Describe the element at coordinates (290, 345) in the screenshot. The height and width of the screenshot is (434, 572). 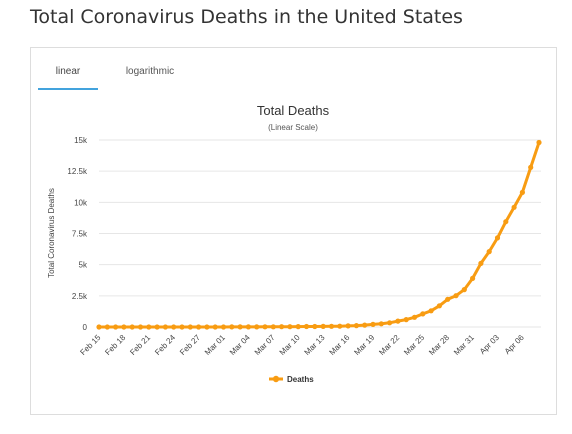
I see `x-tick-label: Mar 10` at that location.